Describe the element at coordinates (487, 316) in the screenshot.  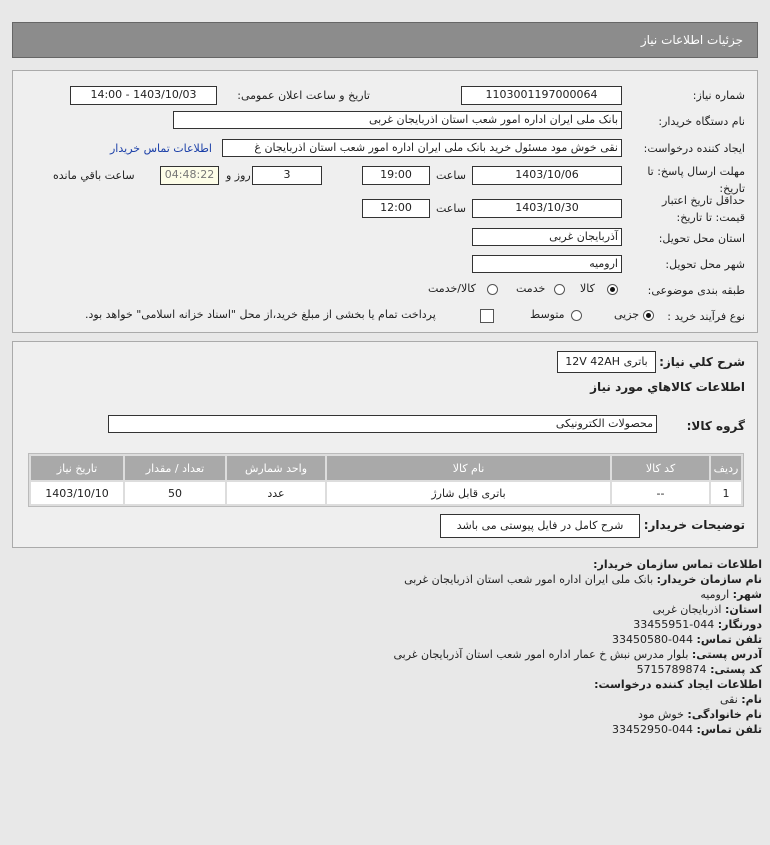
I see `payment-checkbox` at that location.